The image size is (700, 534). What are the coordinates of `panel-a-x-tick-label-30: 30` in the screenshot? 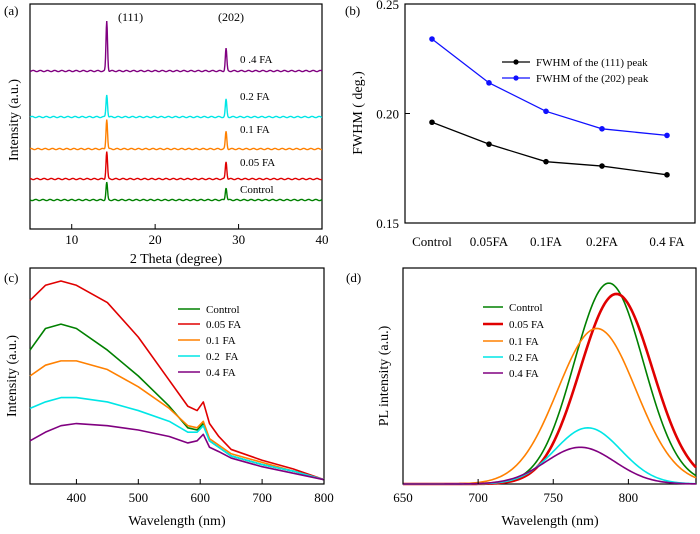 It's located at (238, 239).